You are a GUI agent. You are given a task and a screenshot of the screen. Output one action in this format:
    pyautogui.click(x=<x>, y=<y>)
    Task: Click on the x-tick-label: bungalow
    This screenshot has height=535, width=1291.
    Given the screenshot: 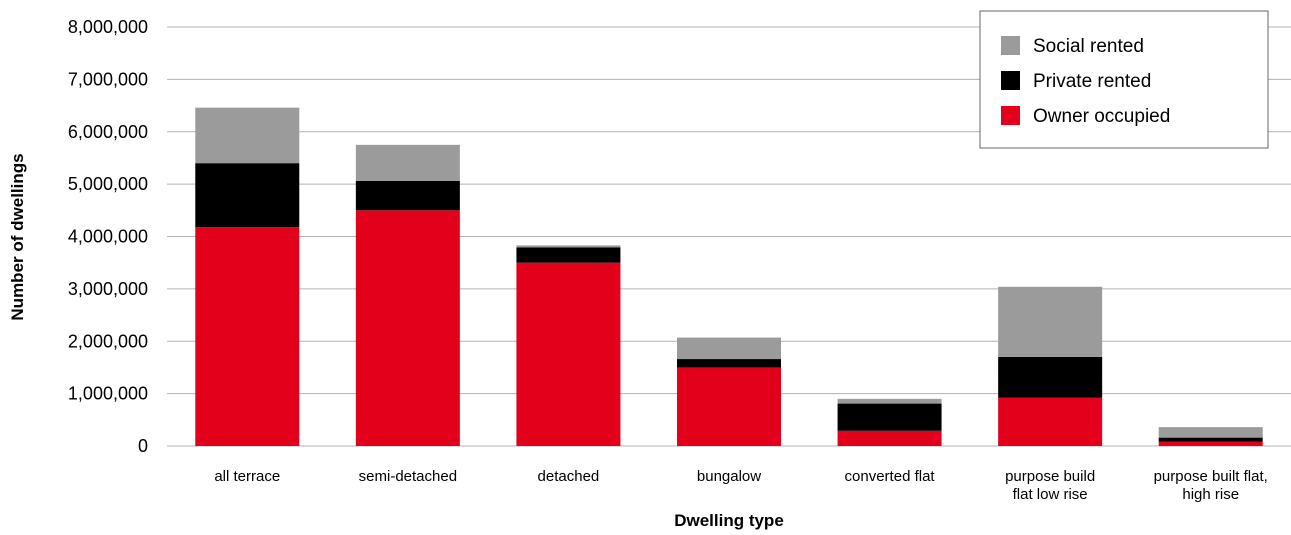 What is the action you would take?
    pyautogui.click(x=729, y=476)
    